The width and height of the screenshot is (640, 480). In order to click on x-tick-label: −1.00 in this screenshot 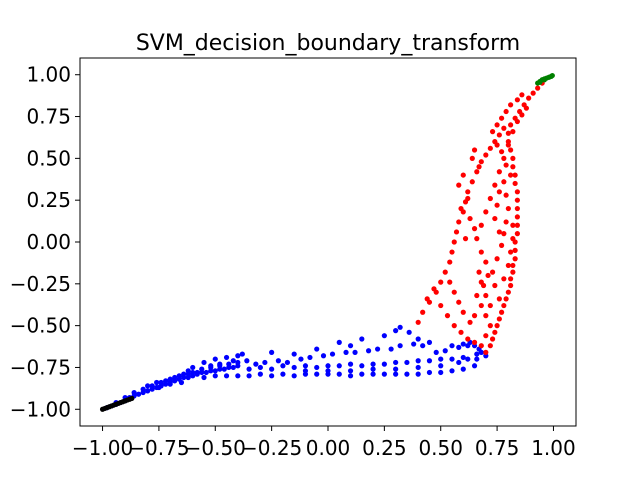, I will do `click(102, 448)`.